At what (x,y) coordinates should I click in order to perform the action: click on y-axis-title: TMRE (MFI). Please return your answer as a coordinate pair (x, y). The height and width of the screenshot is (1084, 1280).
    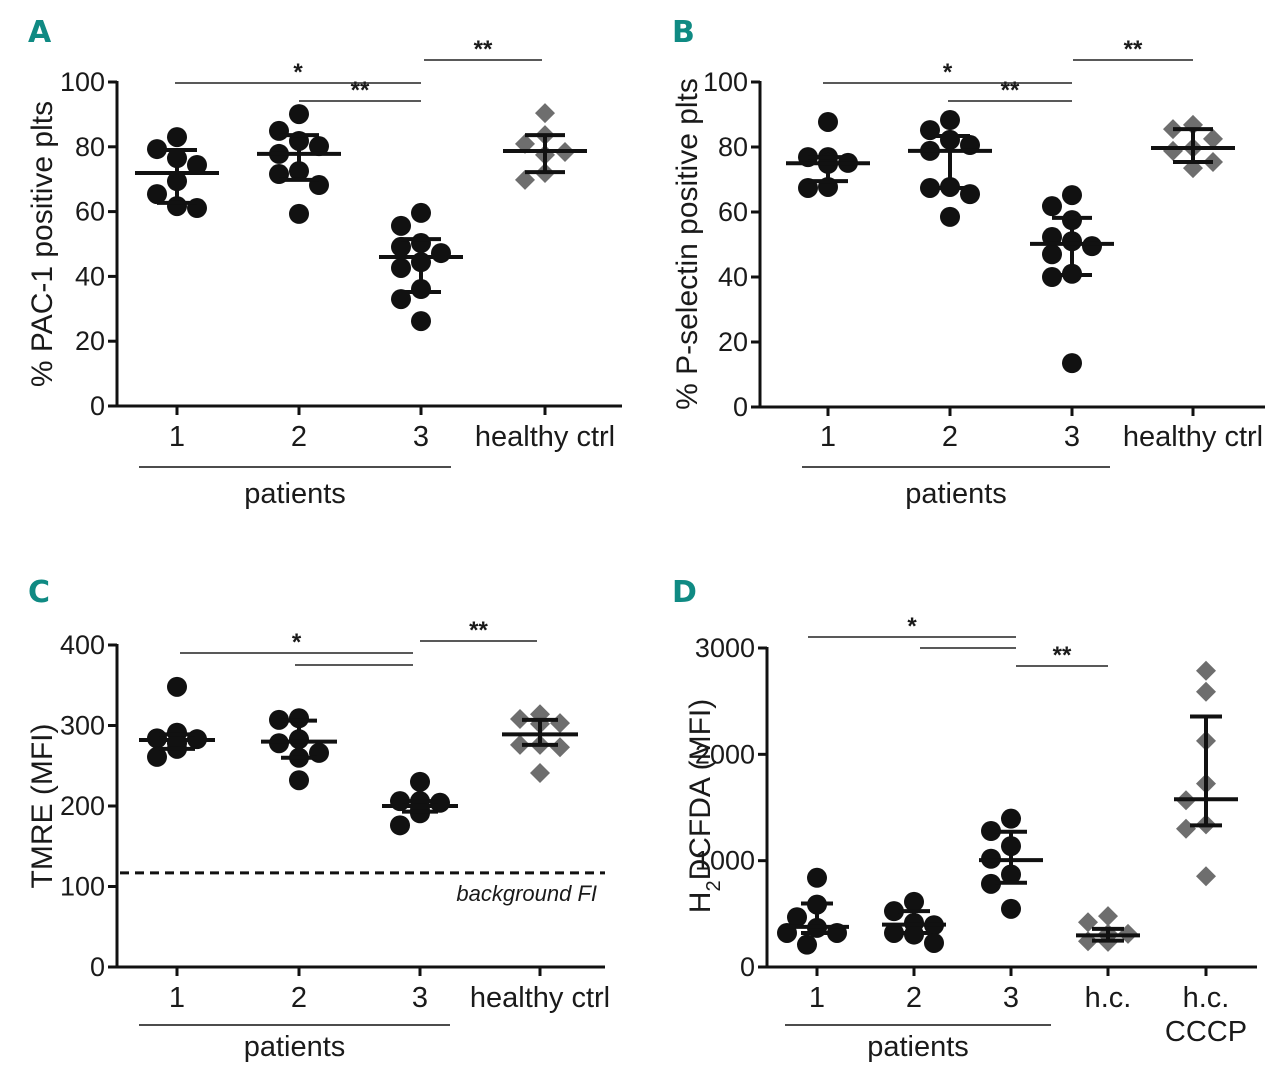
    Looking at the image, I should click on (42, 806).